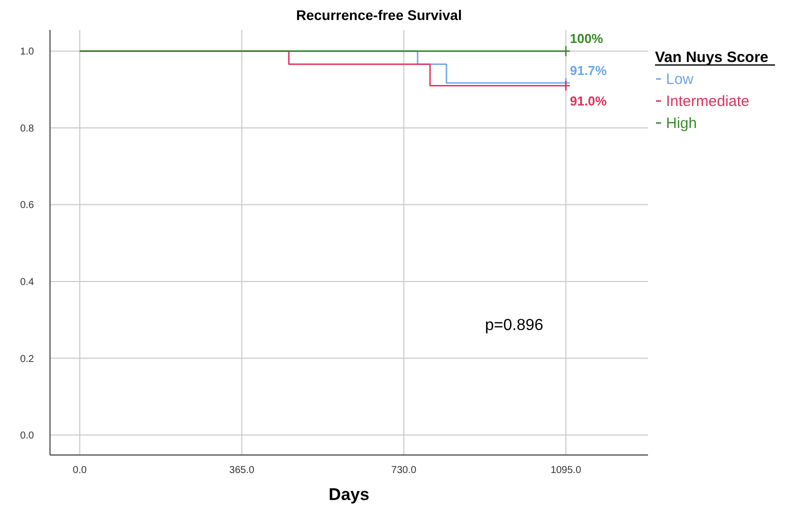 Image resolution: width=785 pixels, height=508 pixels. What do you see at coordinates (27, 52) in the screenshot?
I see `y-tick-label: 1.0` at bounding box center [27, 52].